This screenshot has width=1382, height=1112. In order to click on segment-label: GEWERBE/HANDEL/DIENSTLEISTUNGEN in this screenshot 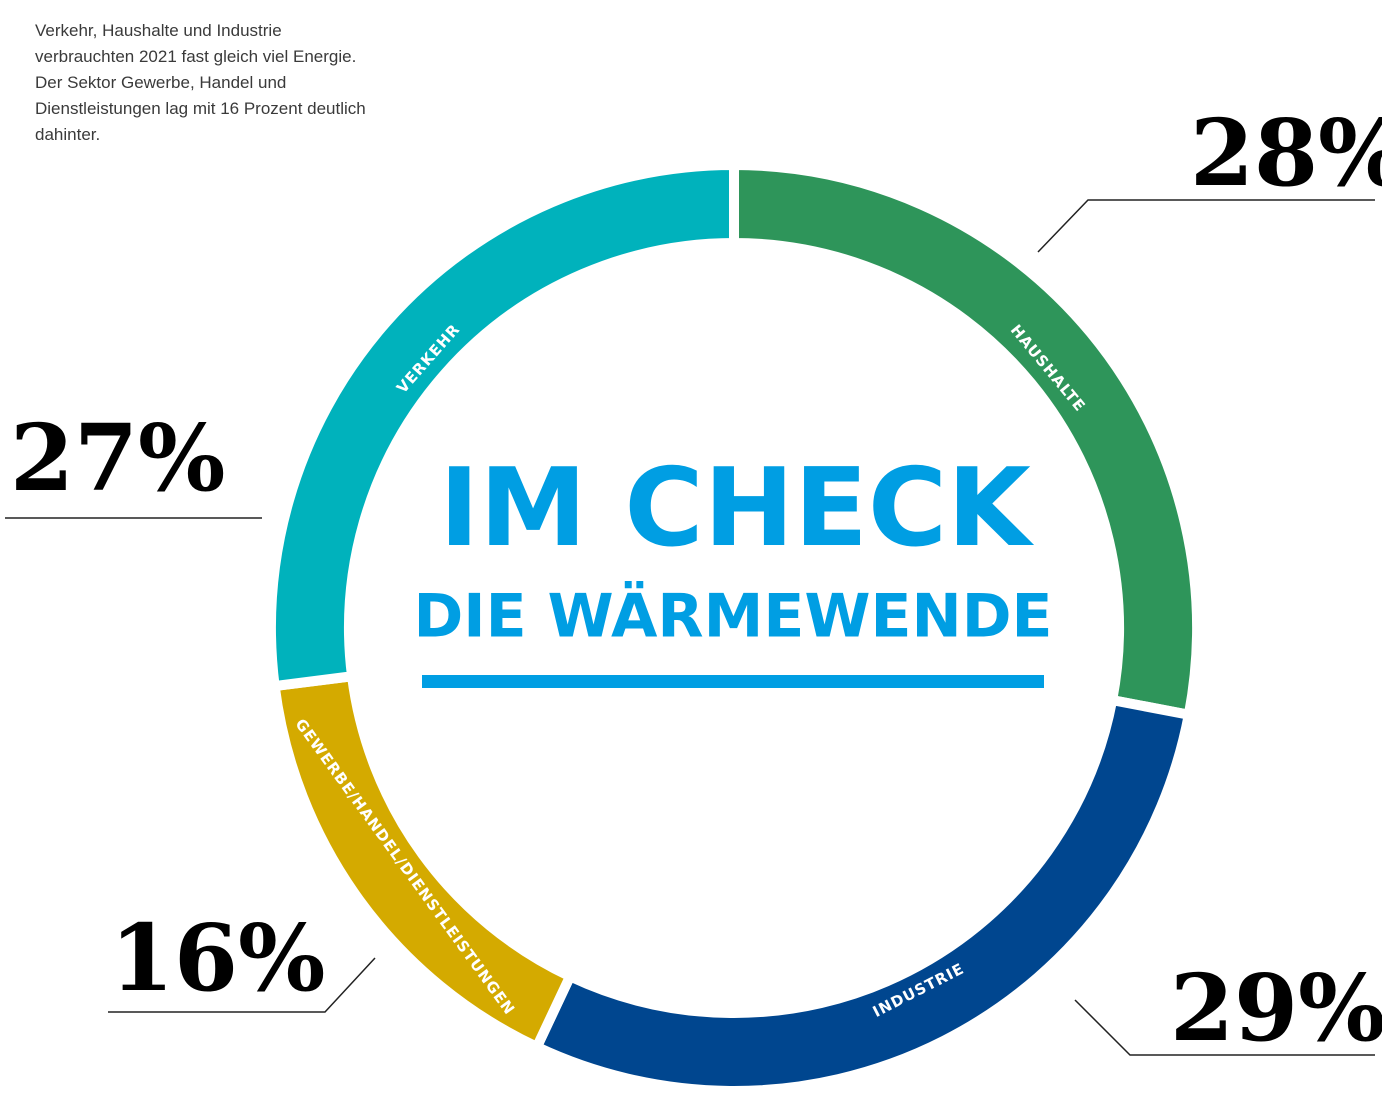, I will do `click(405, 866)`.